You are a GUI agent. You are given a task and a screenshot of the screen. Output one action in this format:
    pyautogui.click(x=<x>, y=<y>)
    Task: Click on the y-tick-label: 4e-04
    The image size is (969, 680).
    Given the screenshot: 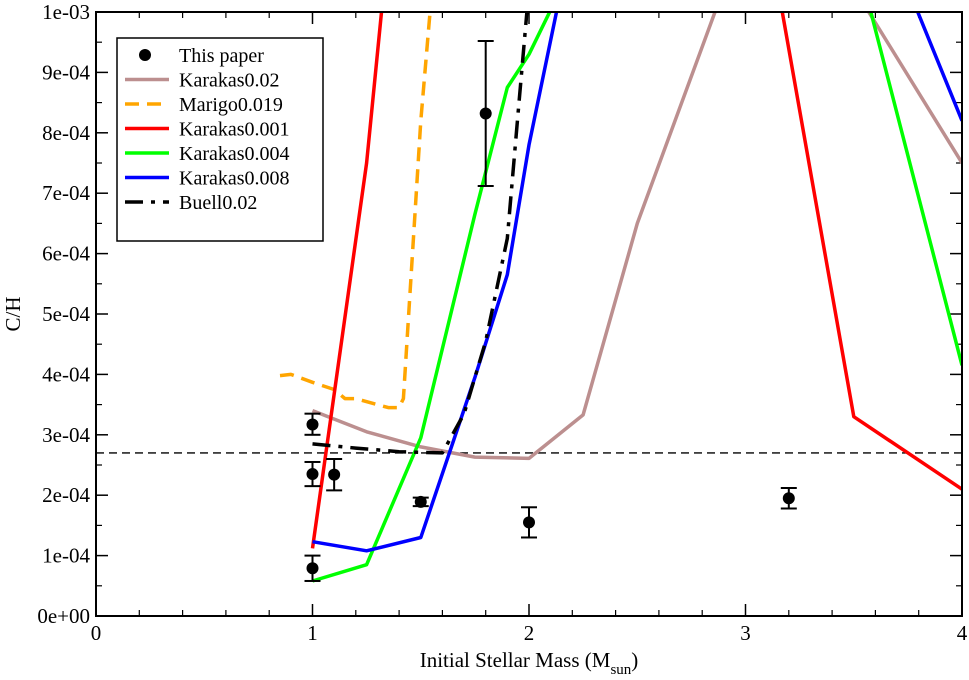 What is the action you would take?
    pyautogui.click(x=66, y=374)
    